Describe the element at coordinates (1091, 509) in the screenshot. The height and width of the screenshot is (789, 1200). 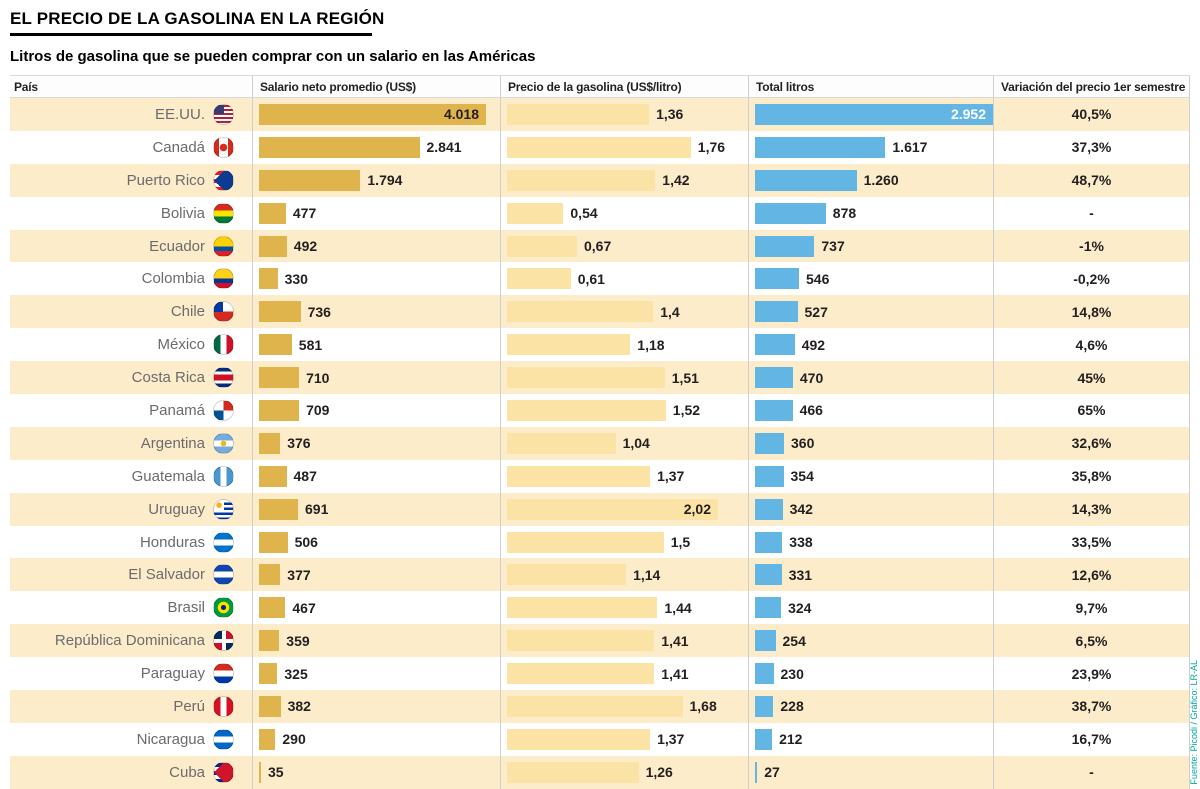
I see `variation-value: 14,3%` at that location.